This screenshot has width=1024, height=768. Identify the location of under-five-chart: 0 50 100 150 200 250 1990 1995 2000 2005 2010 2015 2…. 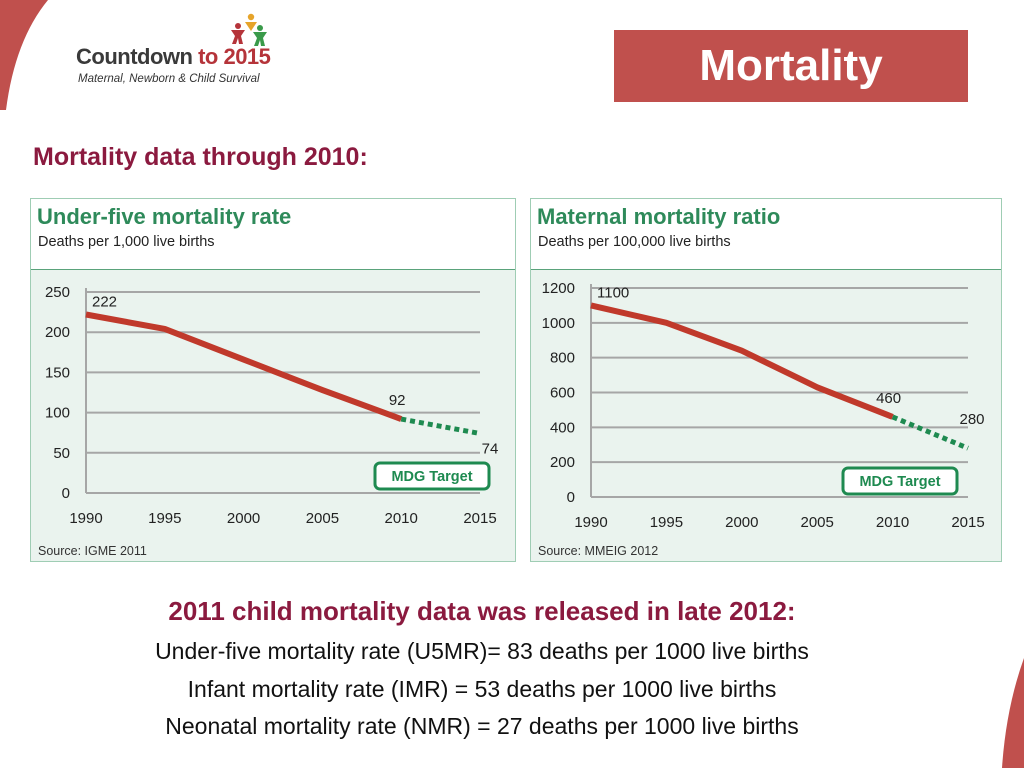
(272, 405).